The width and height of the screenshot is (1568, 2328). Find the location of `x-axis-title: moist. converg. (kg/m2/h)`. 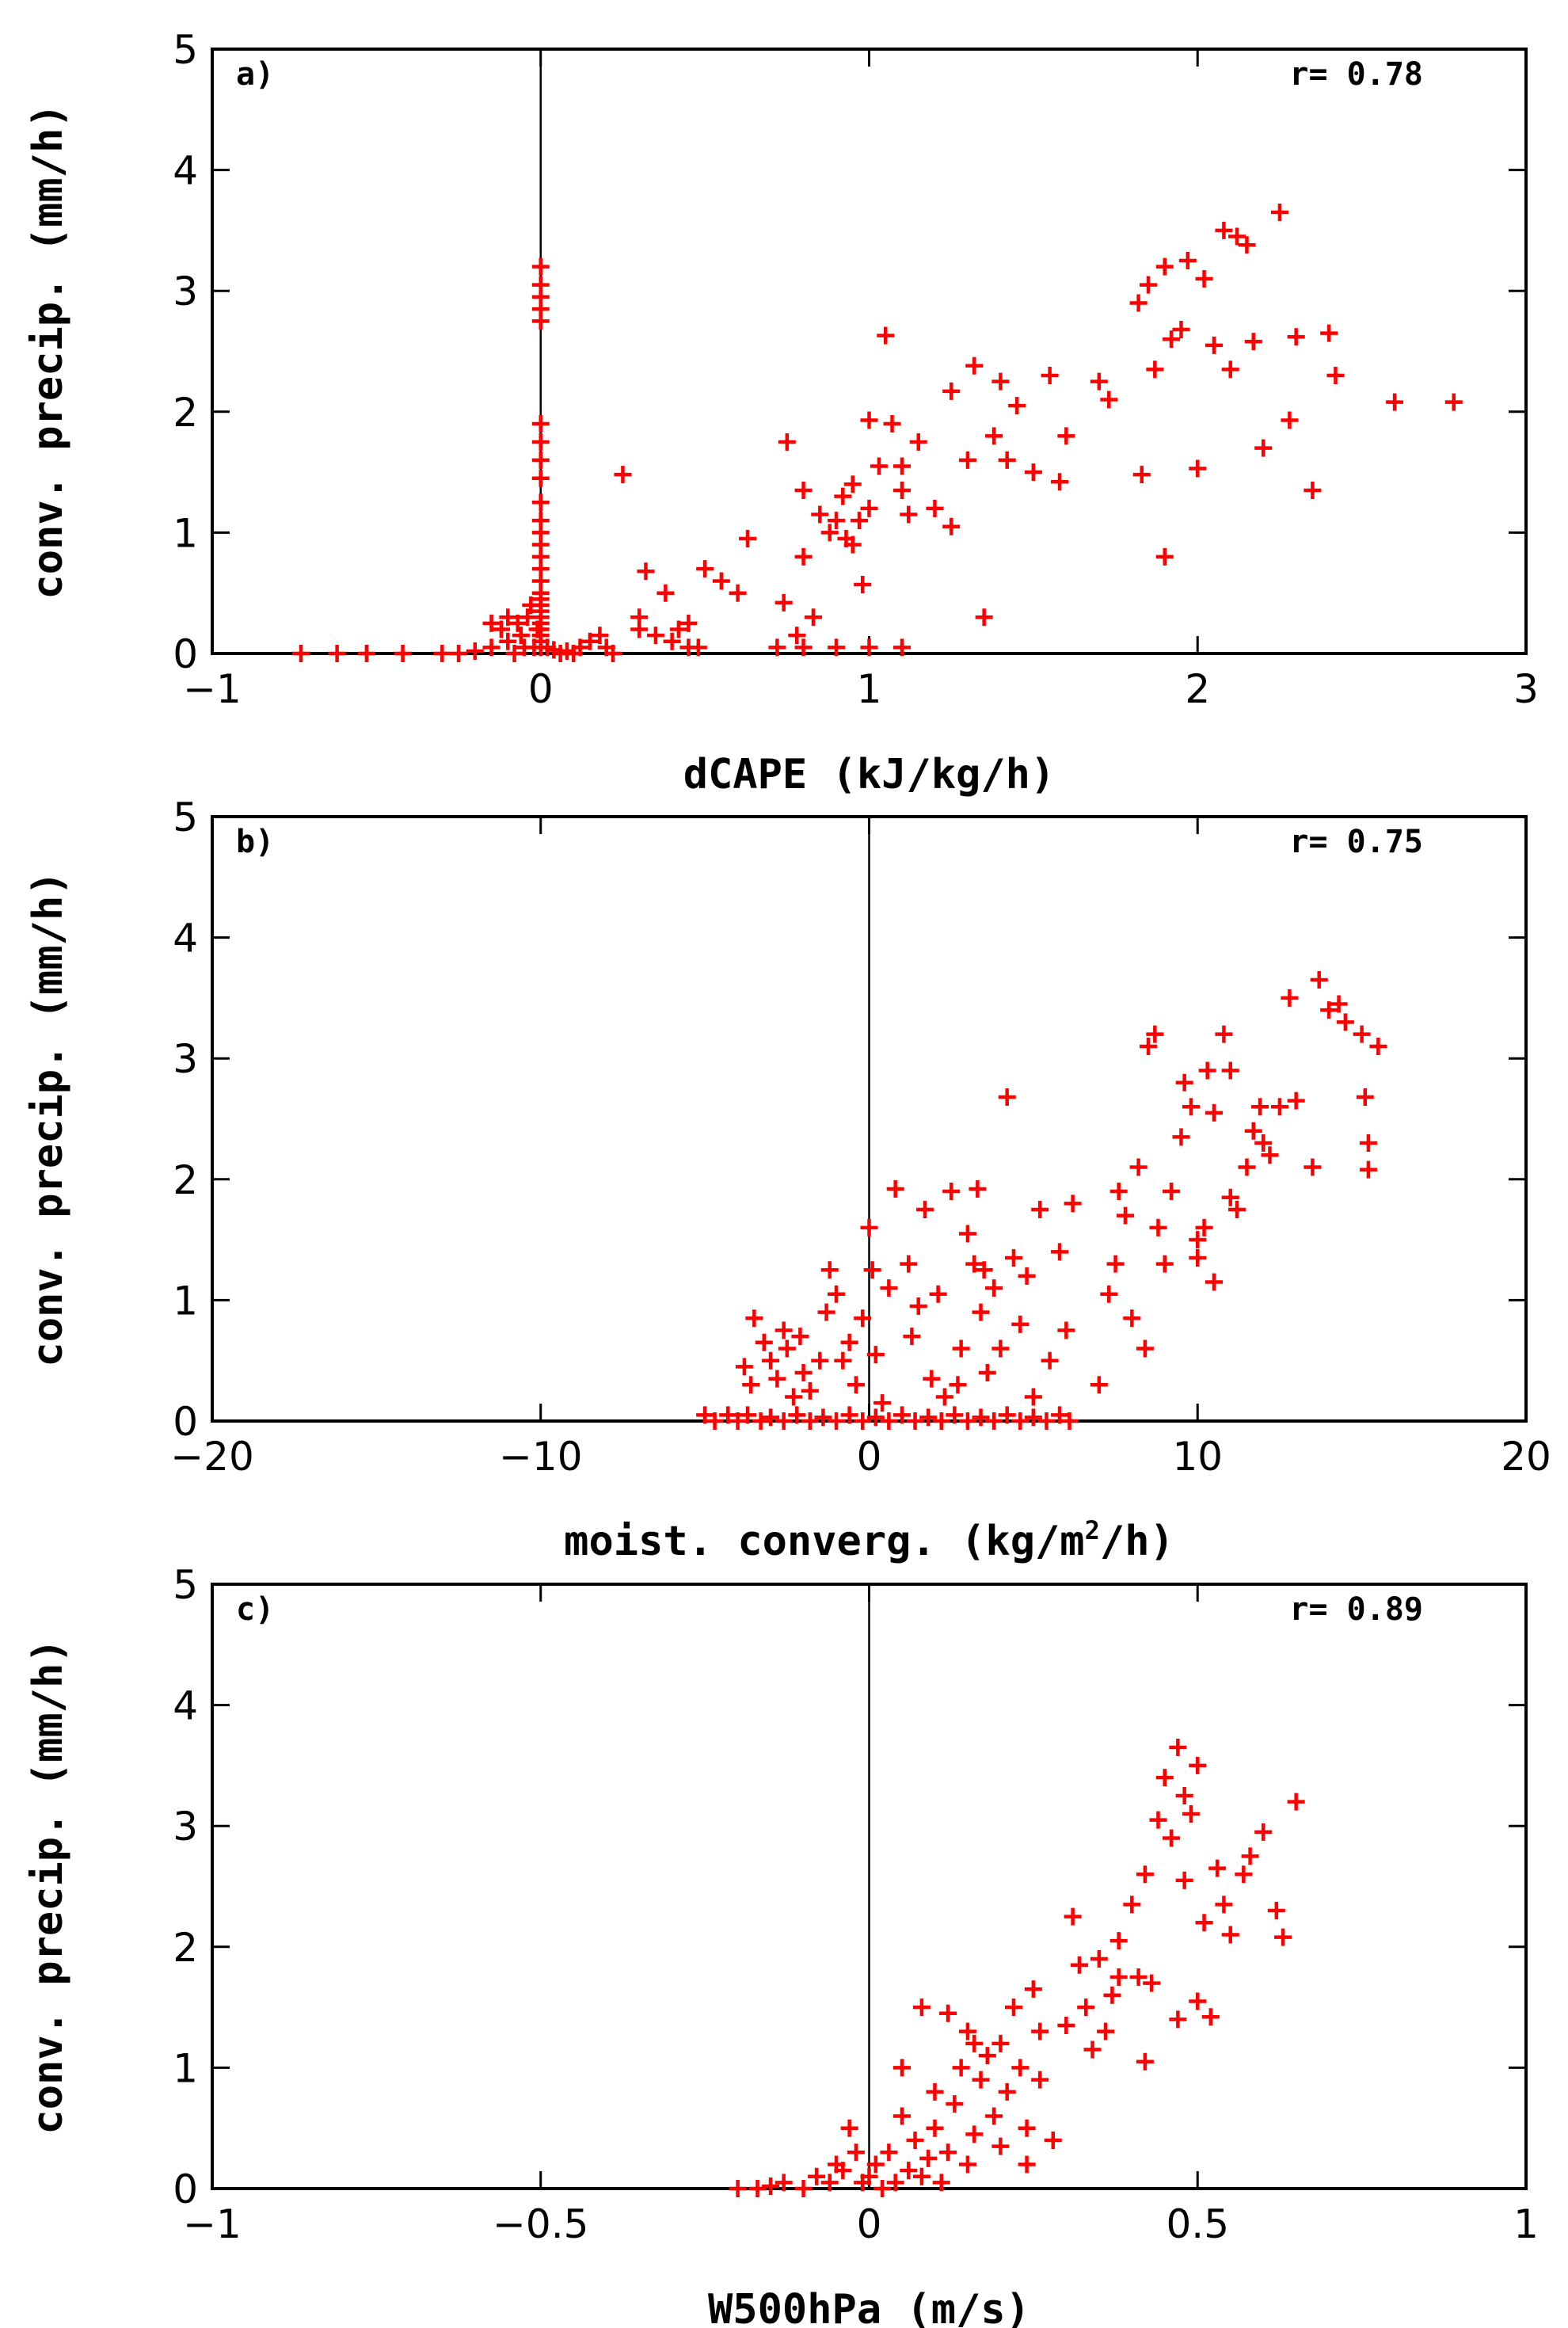

x-axis-title: moist. converg. (kg/m2/h) is located at coordinates (869, 1540).